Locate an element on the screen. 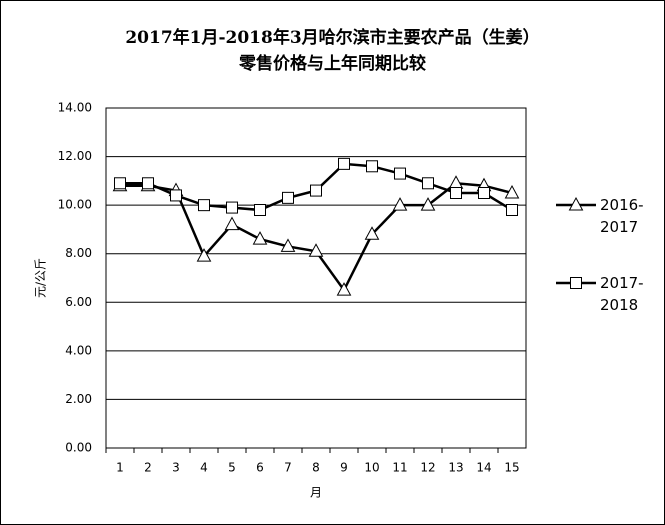  y-tick-label: 12.00 is located at coordinates (75, 156).